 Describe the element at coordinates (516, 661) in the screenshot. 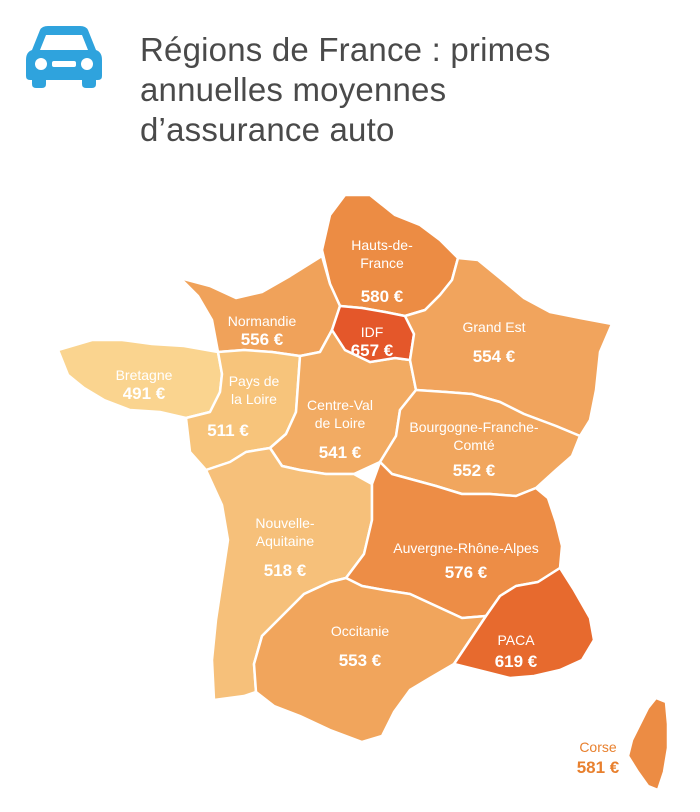

I see `svg-text: 619 €` at that location.